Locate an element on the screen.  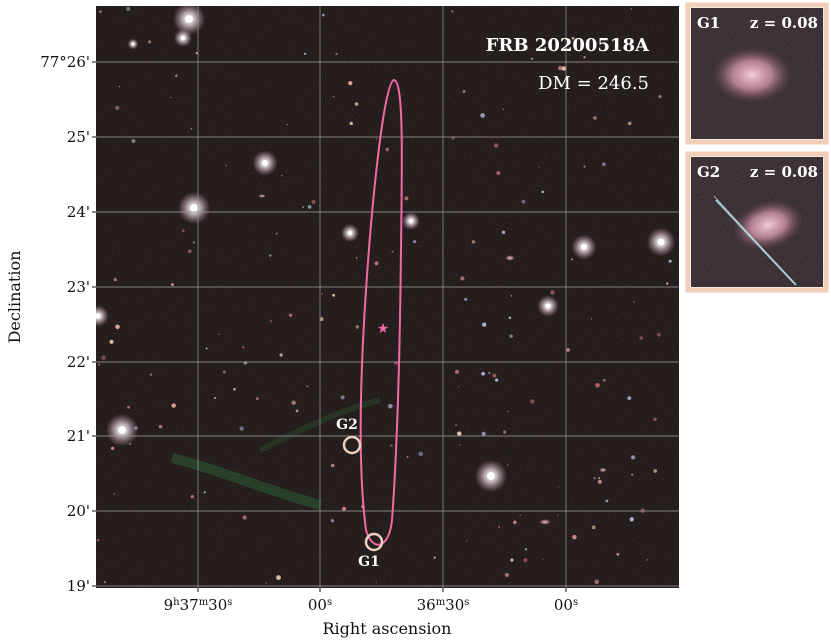
g2-circle is located at coordinates (352, 445).